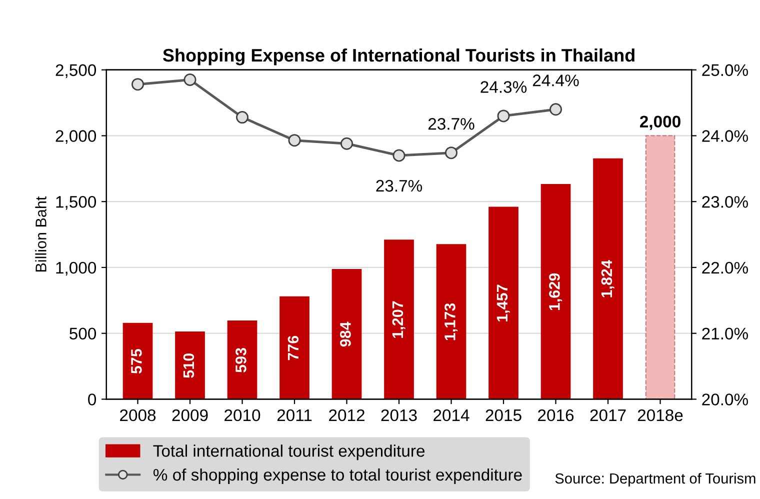  I want to click on y2-tick-label: 24.0%, so click(725, 136).